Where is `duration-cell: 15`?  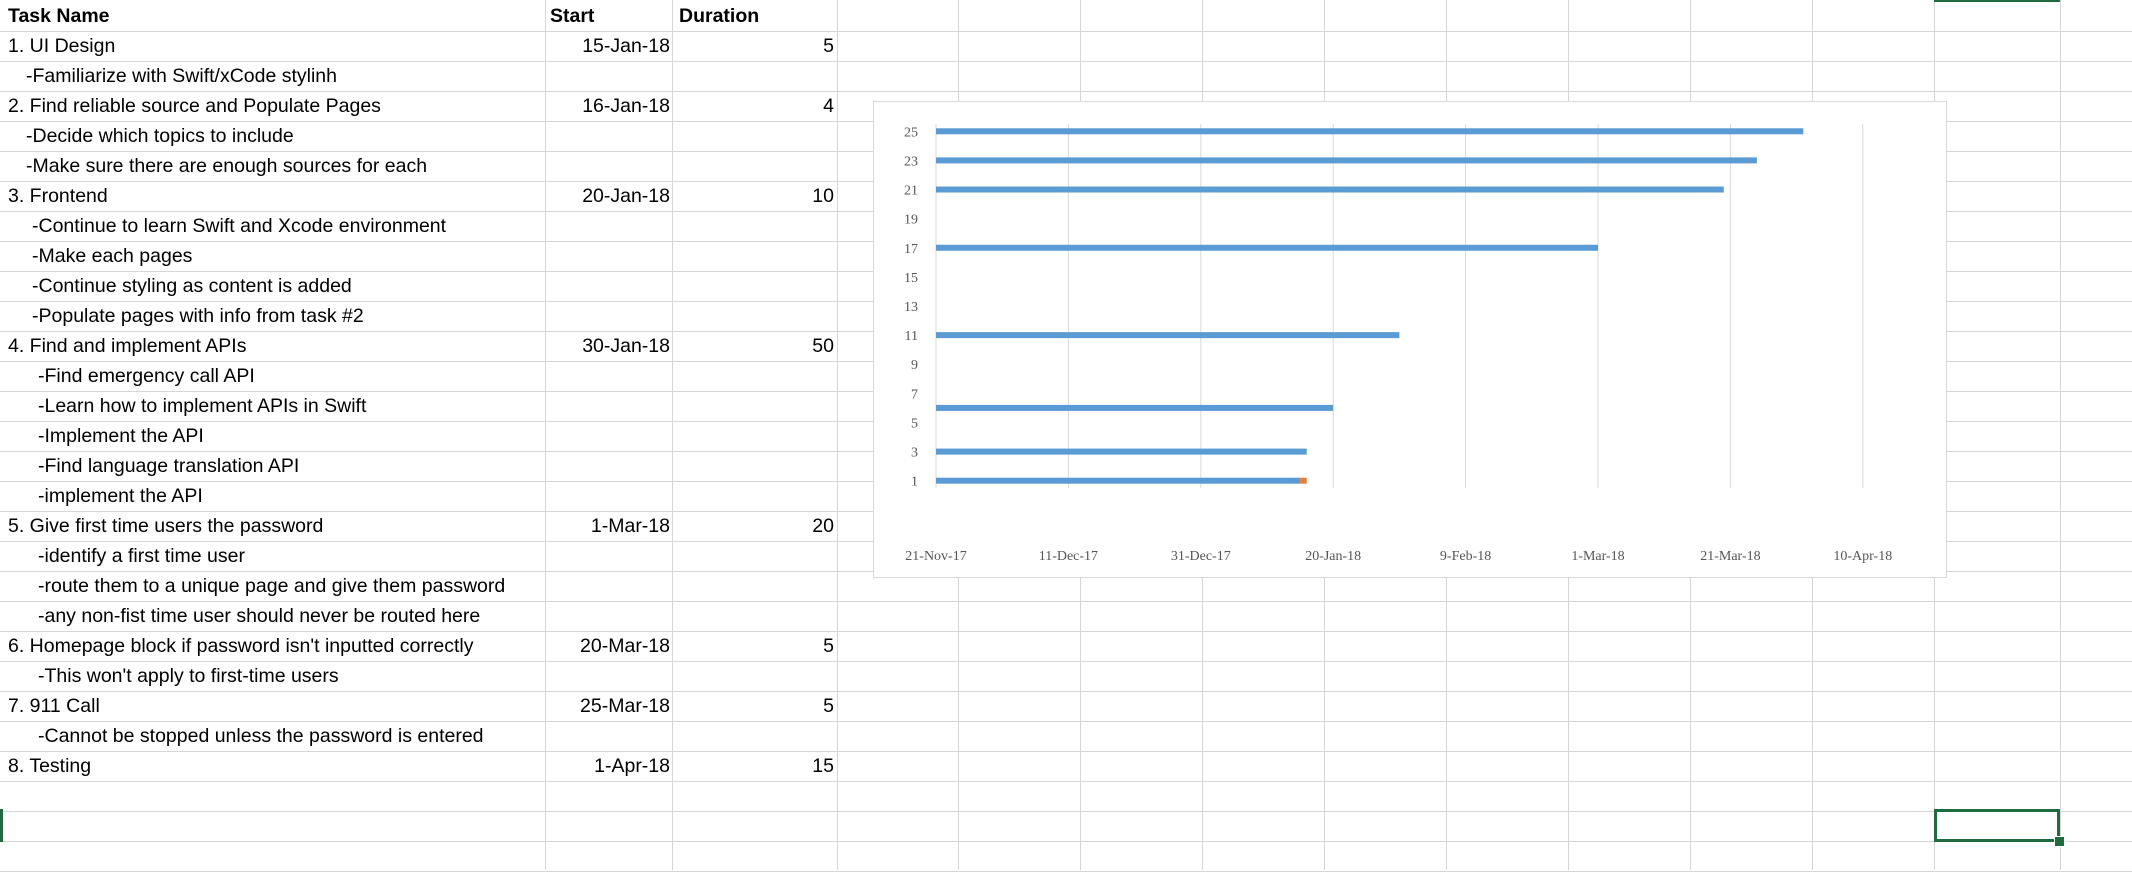 duration-cell: 15 is located at coordinates (823, 766).